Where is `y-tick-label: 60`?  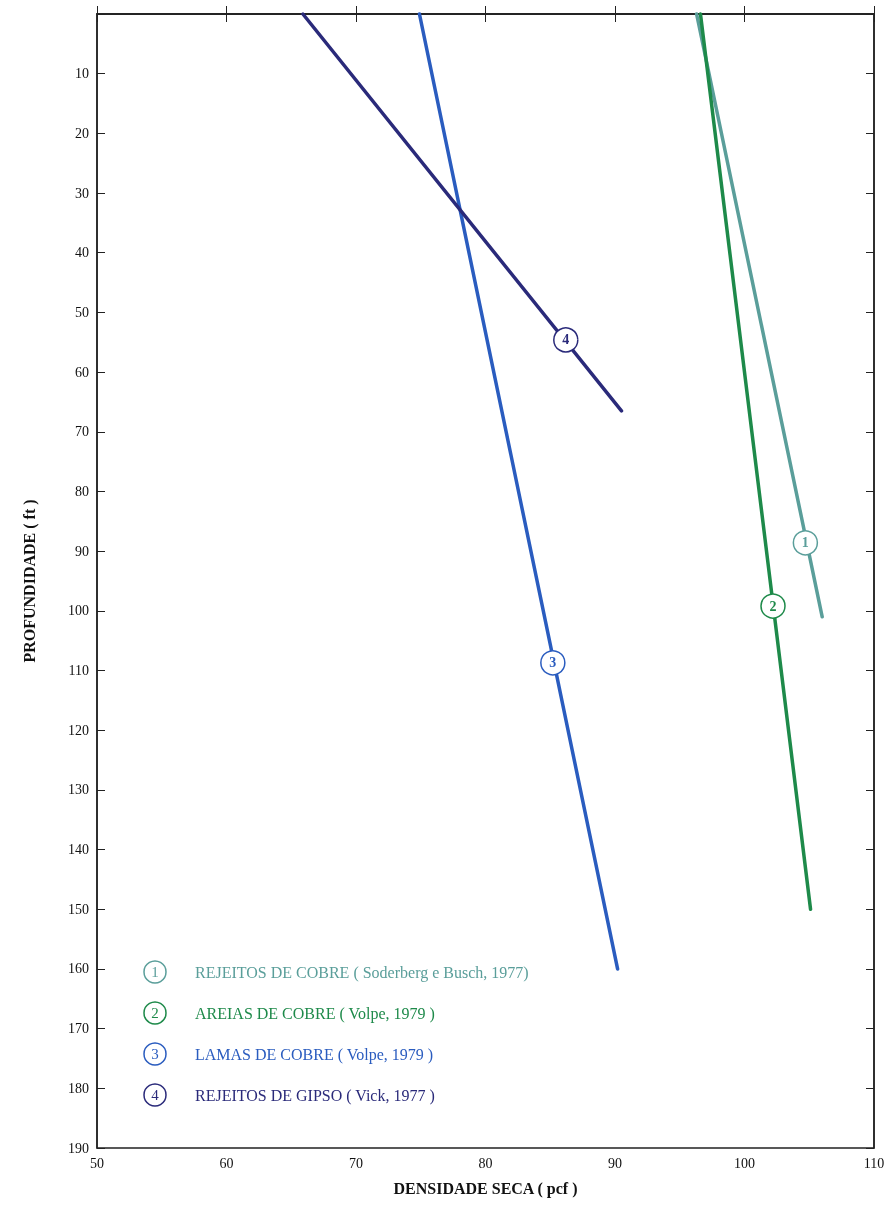
y-tick-label: 60 is located at coordinates (82, 372).